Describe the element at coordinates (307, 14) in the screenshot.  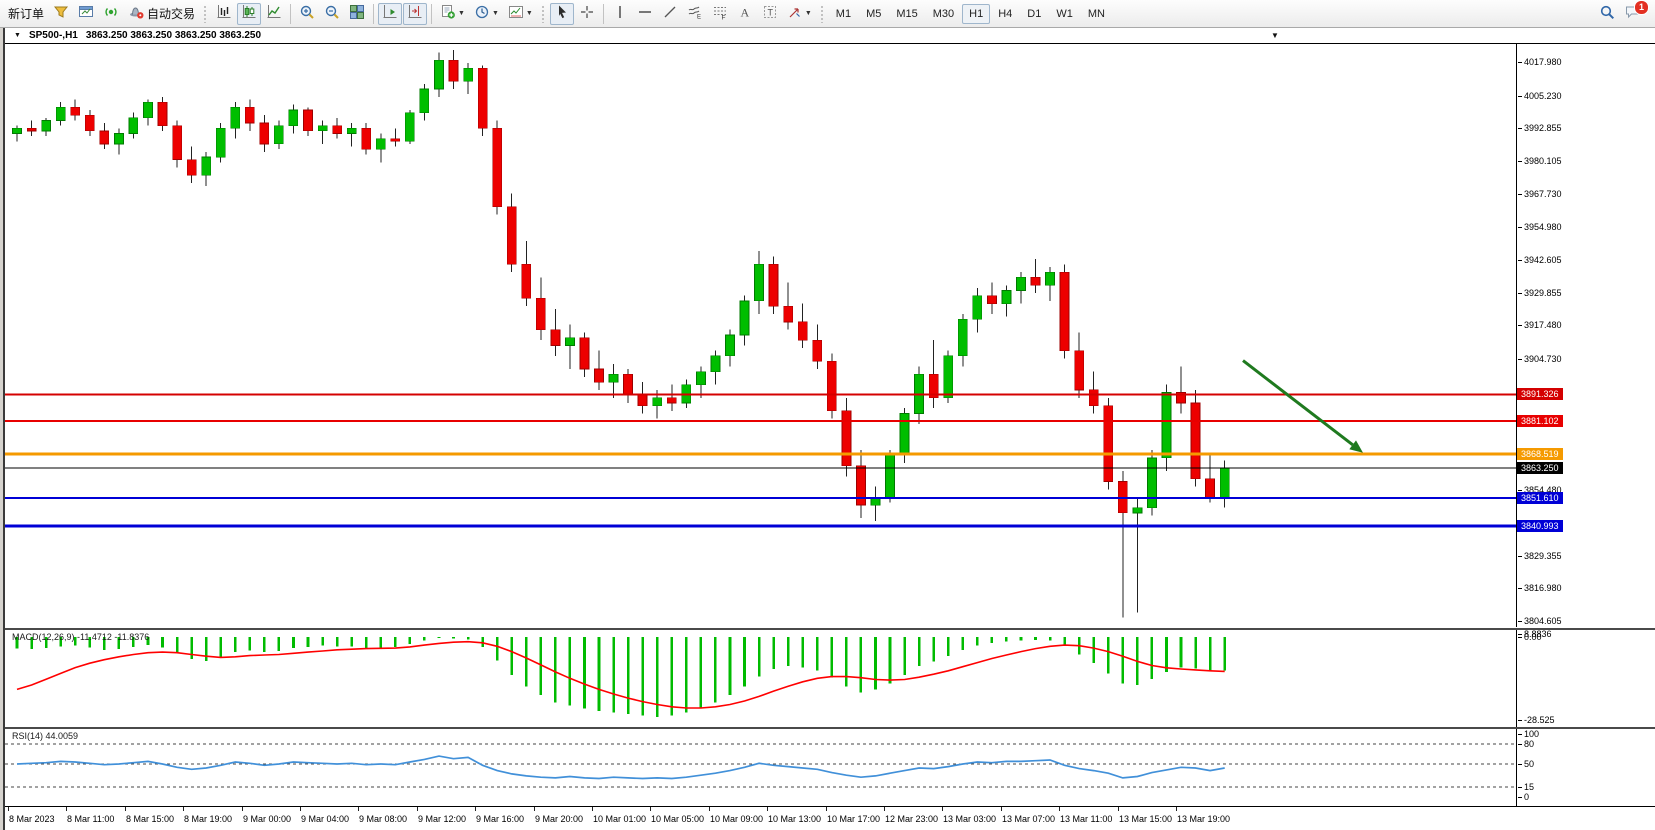
I see `zoom-in-button` at that location.